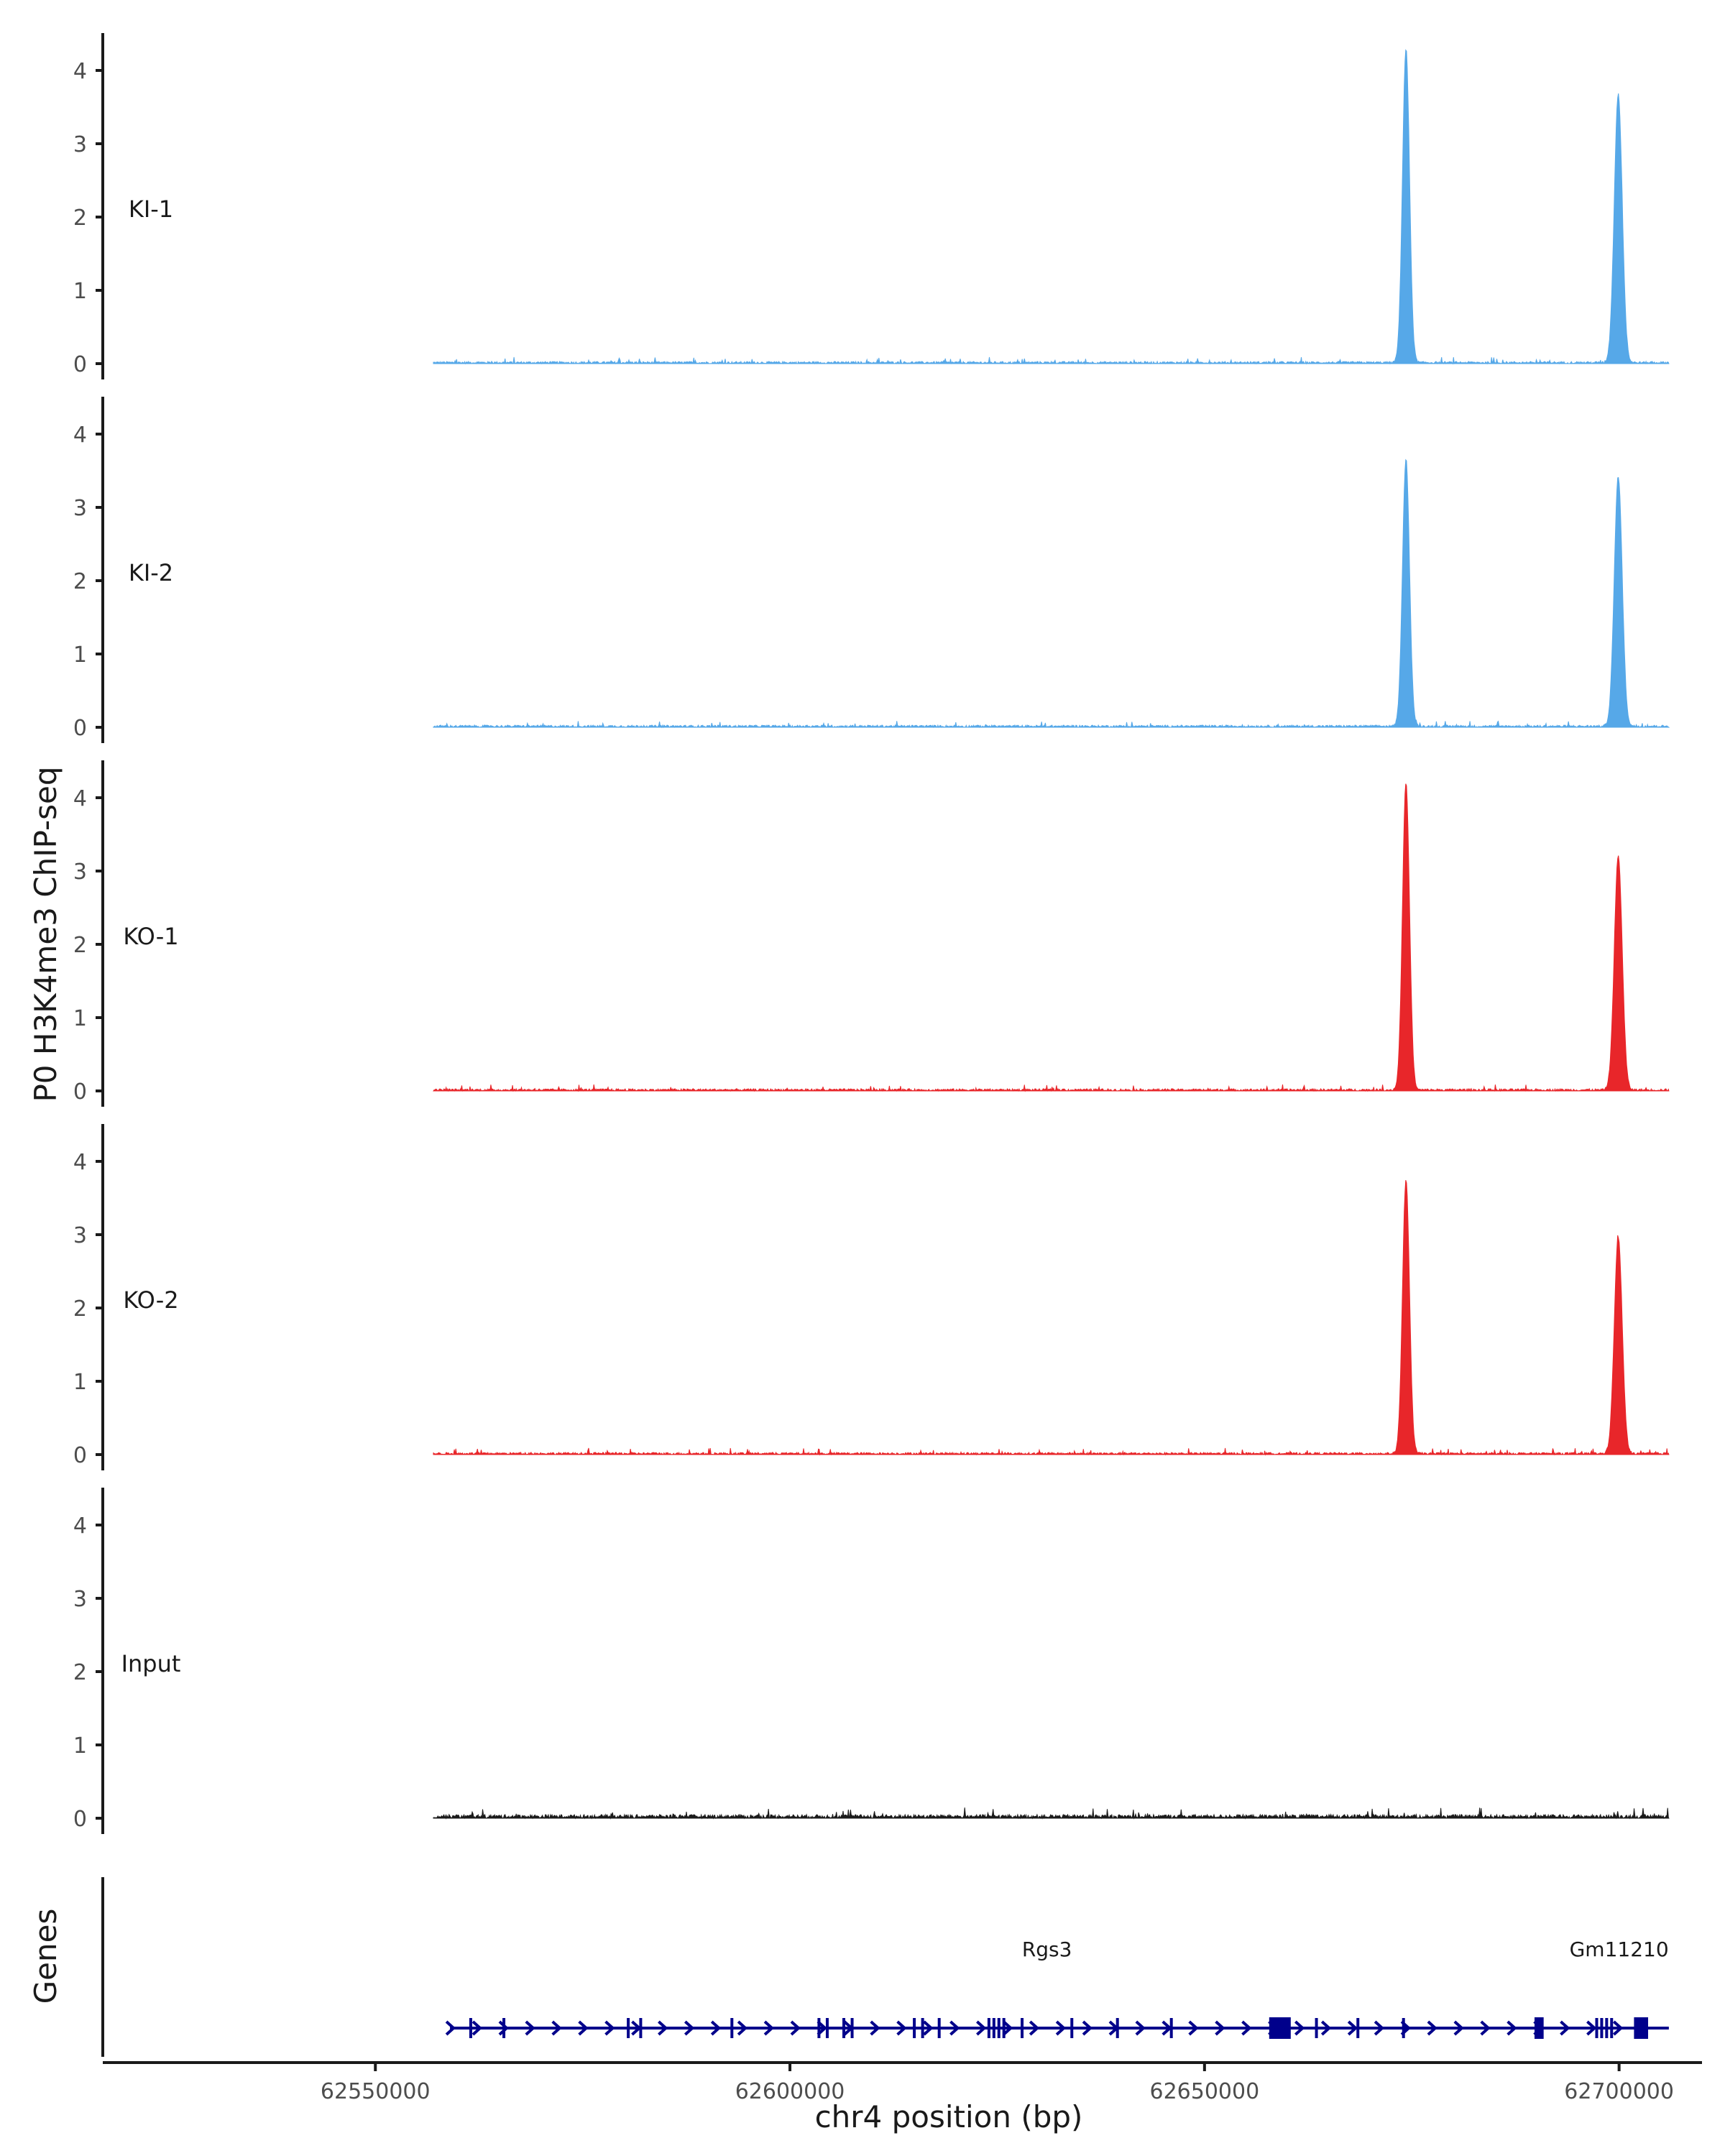  Describe the element at coordinates (150, 1300) in the screenshot. I see `track-label: KO-2` at that location.